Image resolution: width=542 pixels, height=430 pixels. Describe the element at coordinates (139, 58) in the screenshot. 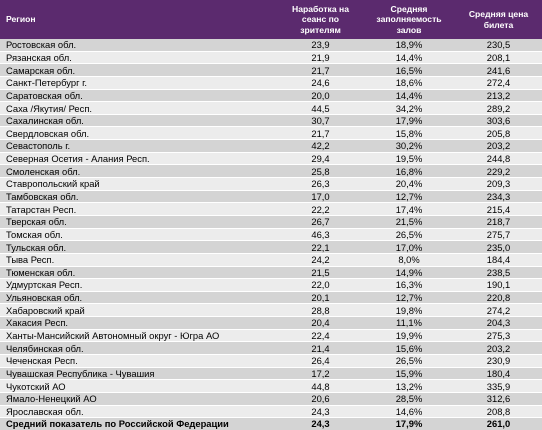

I see `region-cell: Рязанская обл.` at that location.